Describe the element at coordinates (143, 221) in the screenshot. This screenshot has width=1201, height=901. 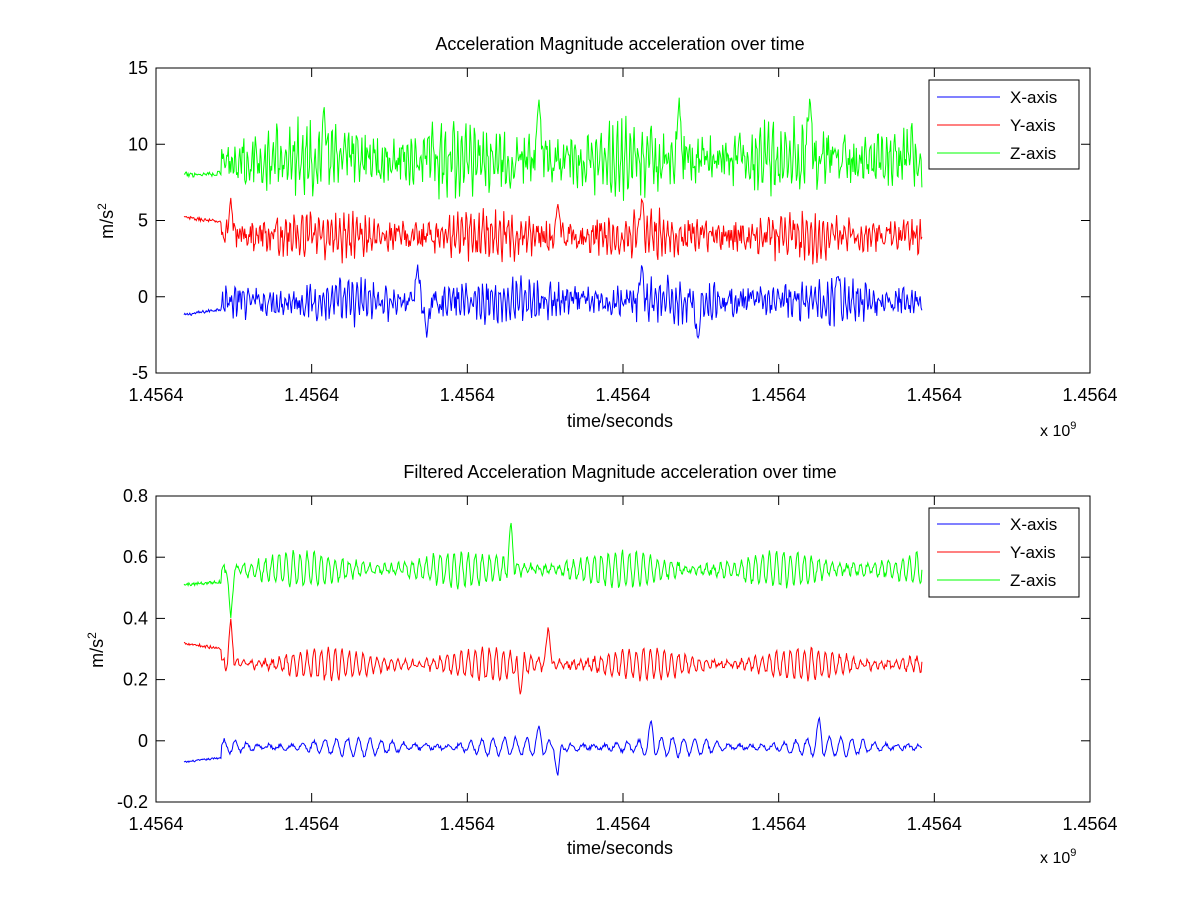
I see `y-tick-label: 5` at that location.